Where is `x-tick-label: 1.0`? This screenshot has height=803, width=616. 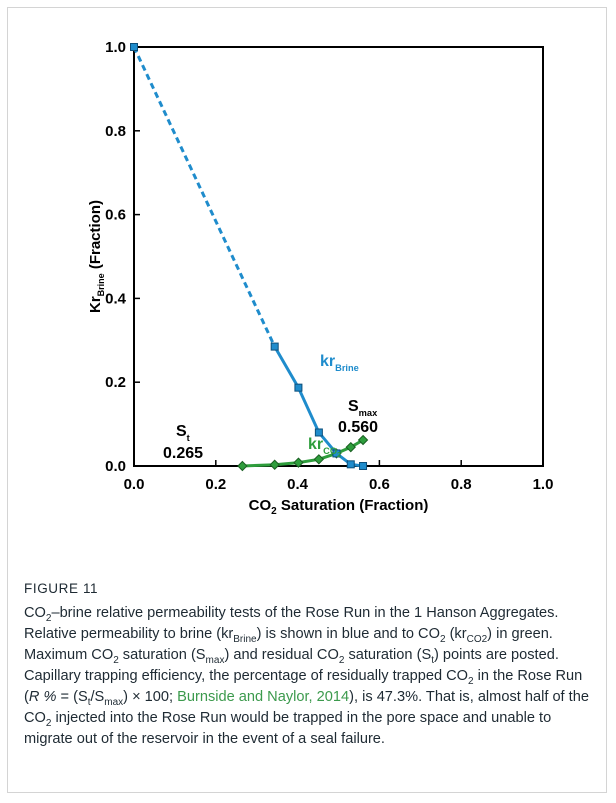 x-tick-label: 1.0 is located at coordinates (543, 484).